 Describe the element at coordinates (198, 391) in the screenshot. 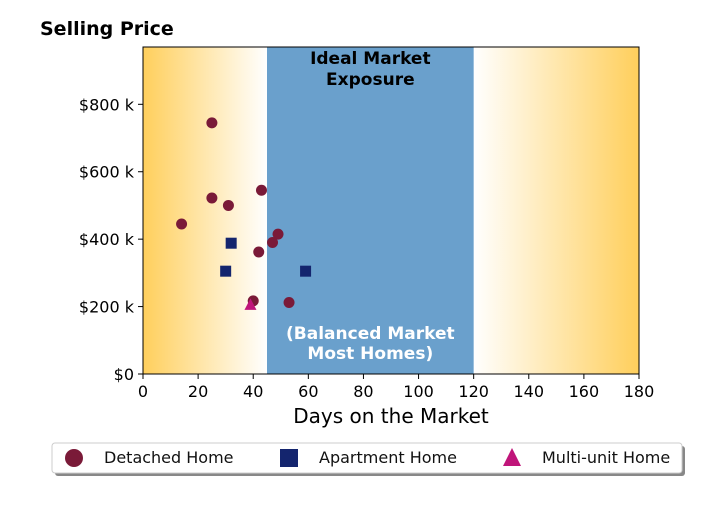

I see `x-tick-label: 20` at that location.